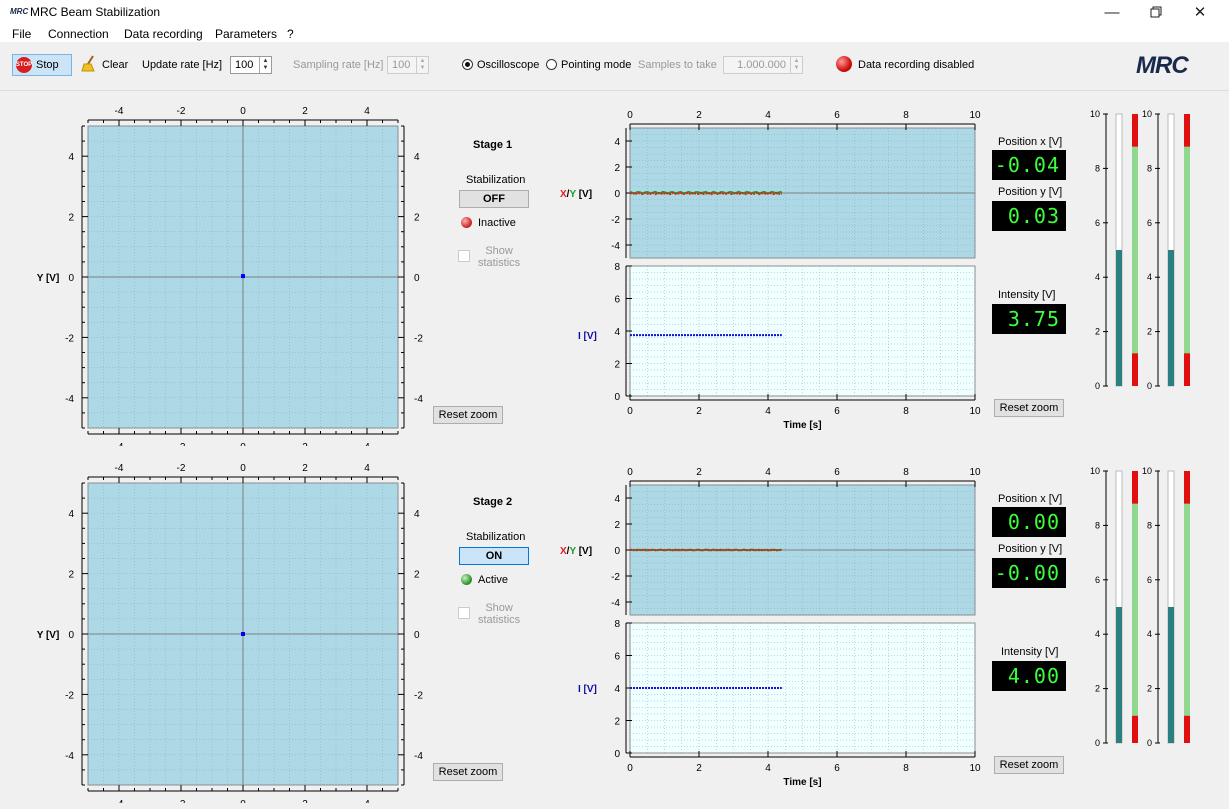  Describe the element at coordinates (1029, 408) in the screenshot. I see `stage1-reset-zoom-time-button: Reset zoom` at that location.